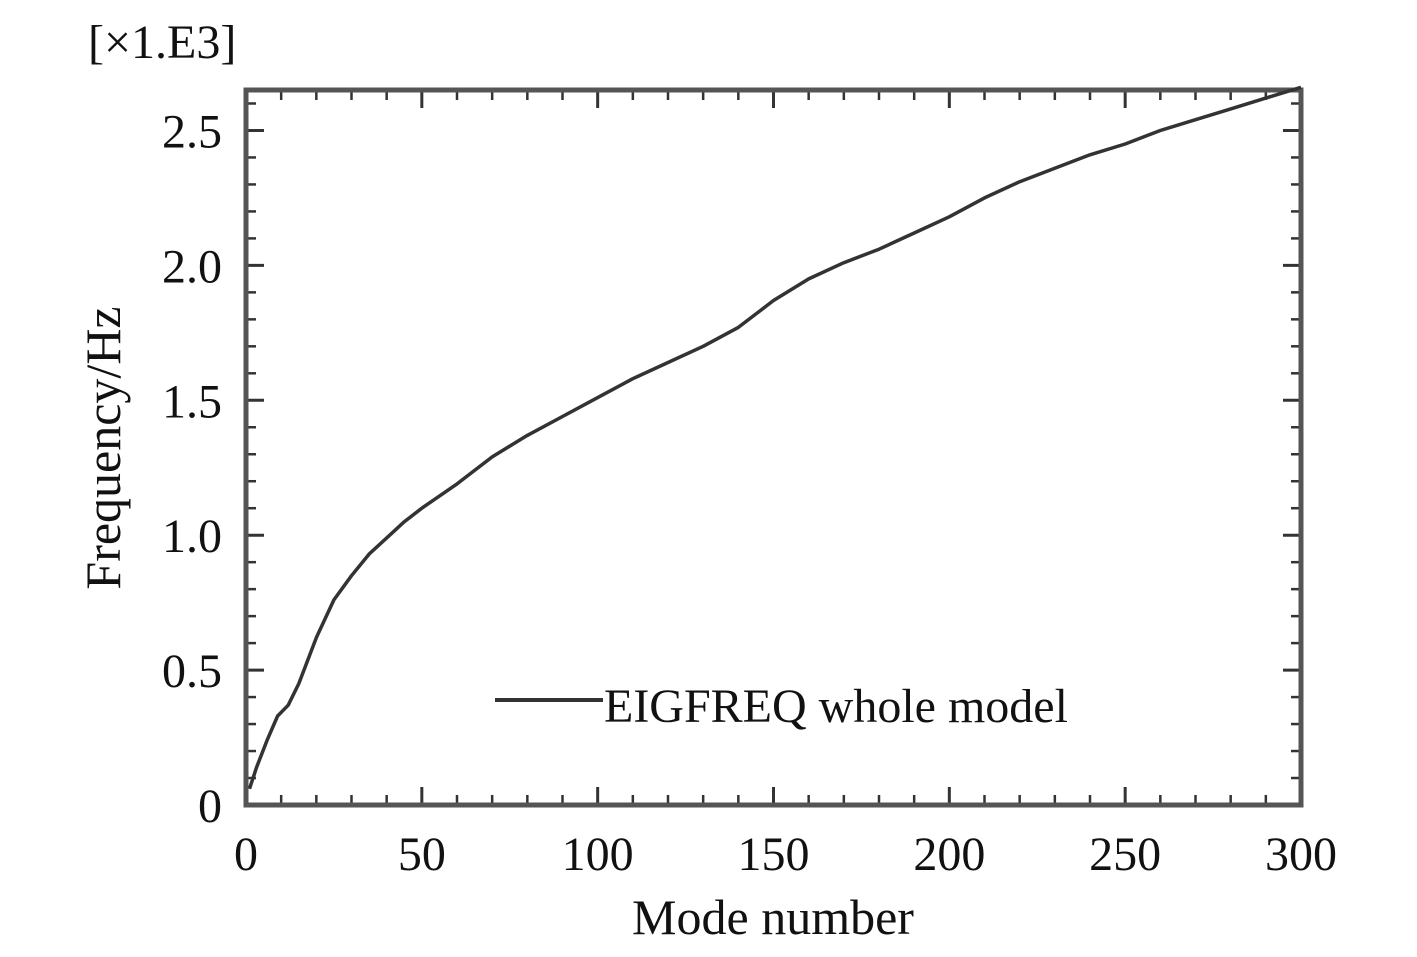 The height and width of the screenshot is (957, 1417). What do you see at coordinates (246, 854) in the screenshot?
I see `x-tick-label: 0` at bounding box center [246, 854].